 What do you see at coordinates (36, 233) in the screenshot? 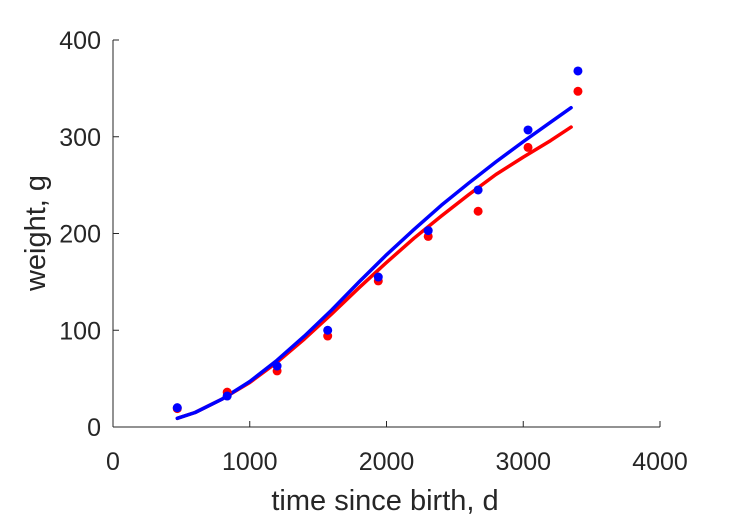
I see `y-axis-label: weight, g` at bounding box center [36, 233].